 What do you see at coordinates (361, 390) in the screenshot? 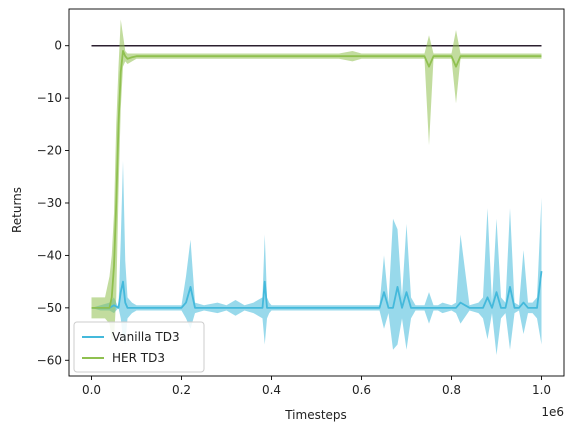
I see `x-tick-label: 0.6` at bounding box center [361, 390].